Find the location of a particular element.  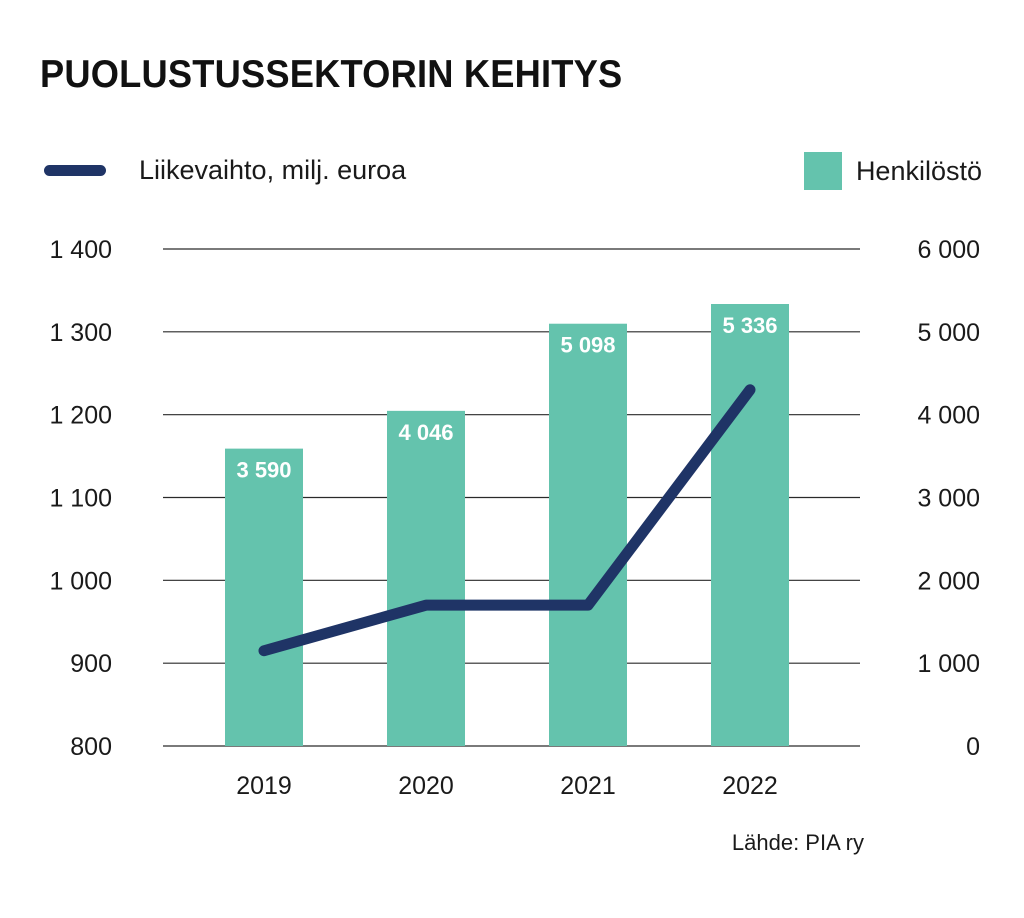

bar-value-labels: 3 590 4 046 5 098 5 336 is located at coordinates (506, 398).